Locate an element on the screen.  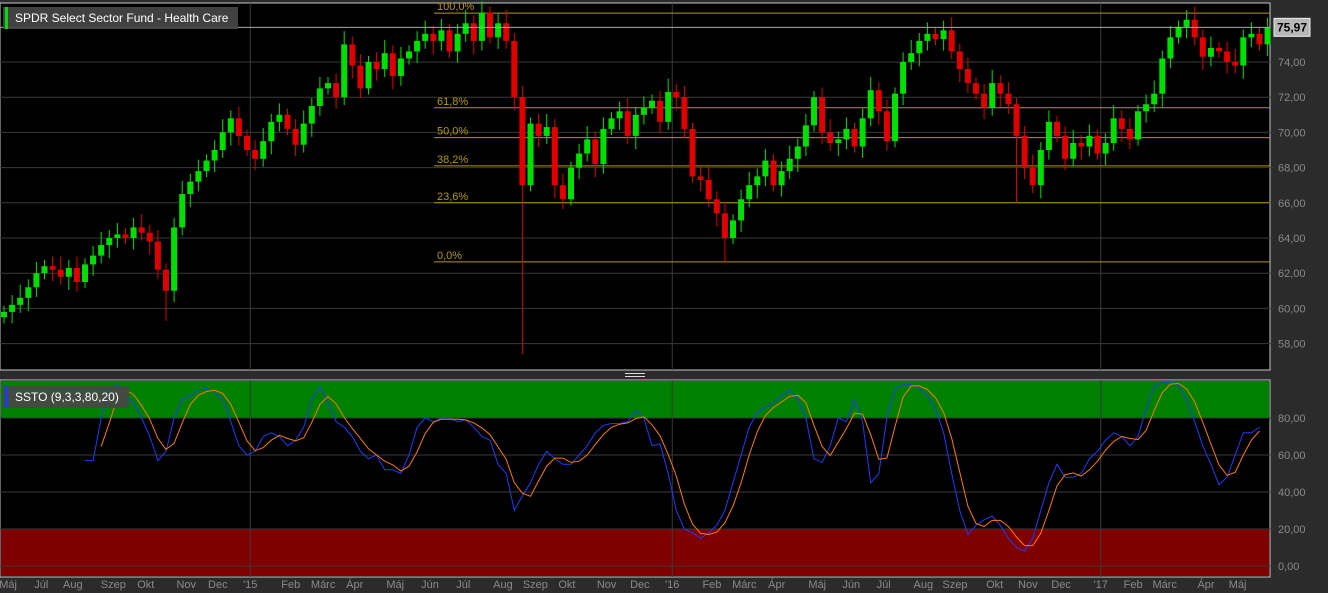
x-tick-label: Aug is located at coordinates (503, 585).